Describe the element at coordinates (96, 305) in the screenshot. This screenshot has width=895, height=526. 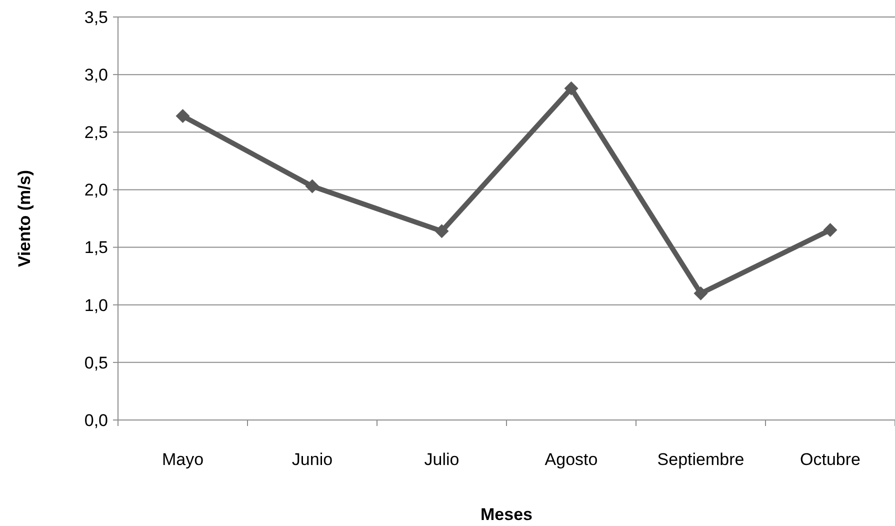
I see `y-tick-label: 1,0` at that location.